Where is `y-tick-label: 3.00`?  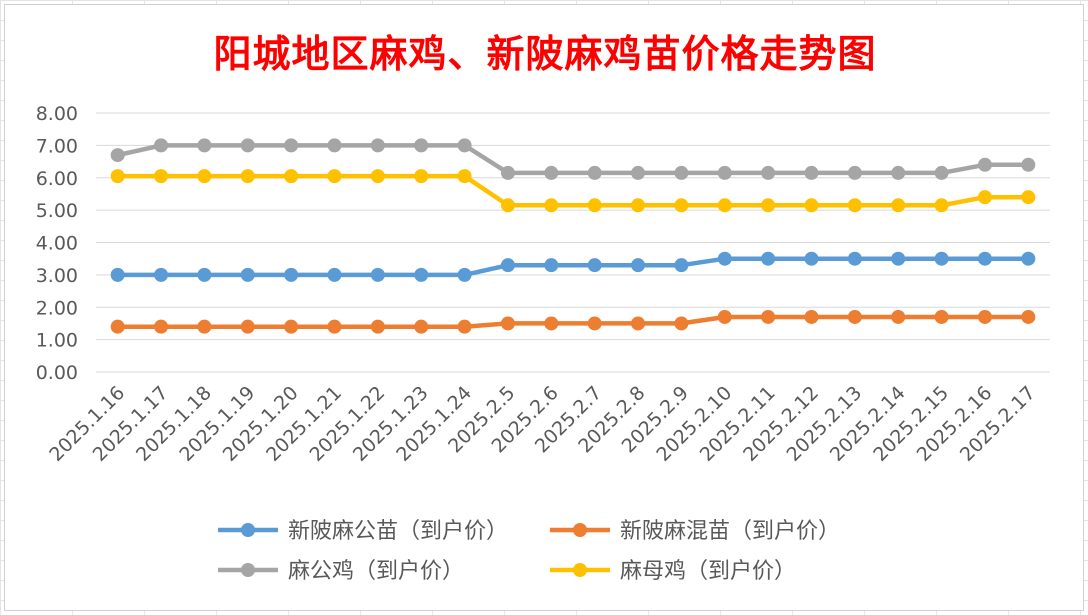 y-tick-label: 3.00 is located at coordinates (57, 276).